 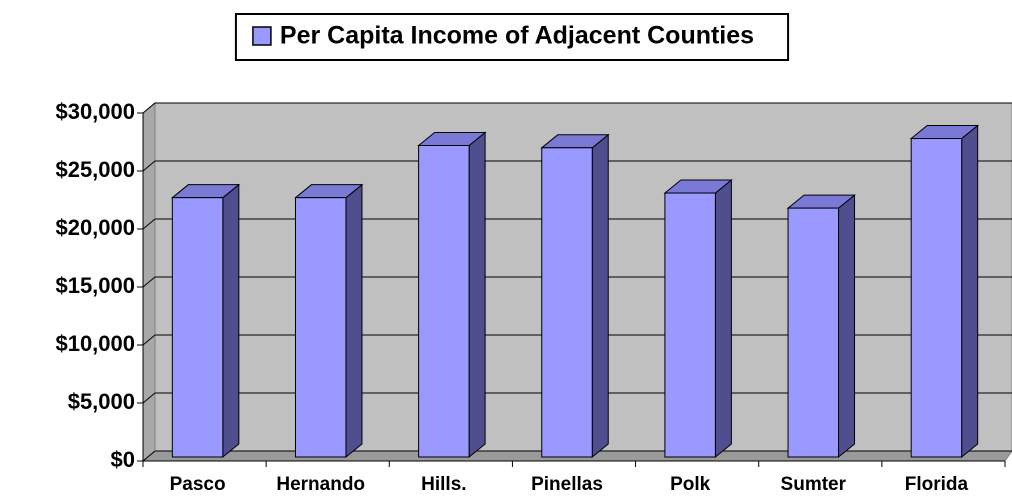 What do you see at coordinates (814, 484) in the screenshot?
I see `x-tick-label: Sumter` at bounding box center [814, 484].